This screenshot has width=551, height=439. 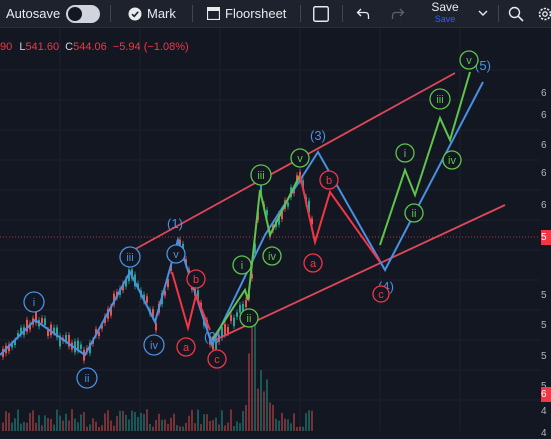 I want to click on undo-icon, so click(x=363, y=13).